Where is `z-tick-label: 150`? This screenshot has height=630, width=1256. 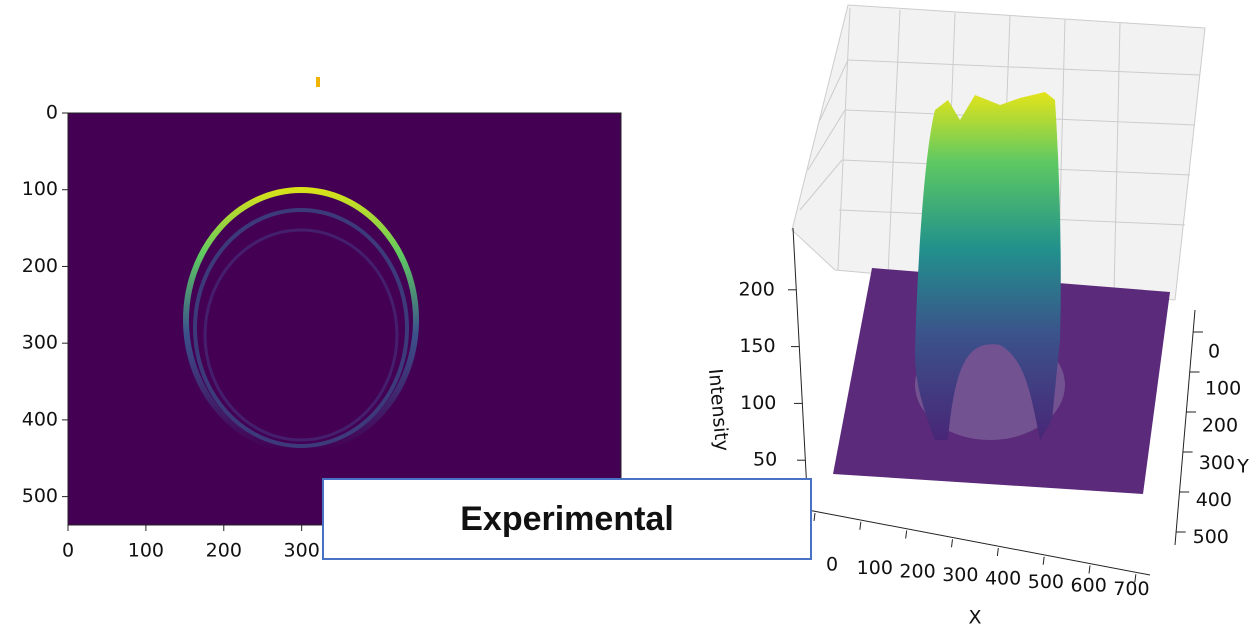
z-tick-label: 150 is located at coordinates (757, 346).